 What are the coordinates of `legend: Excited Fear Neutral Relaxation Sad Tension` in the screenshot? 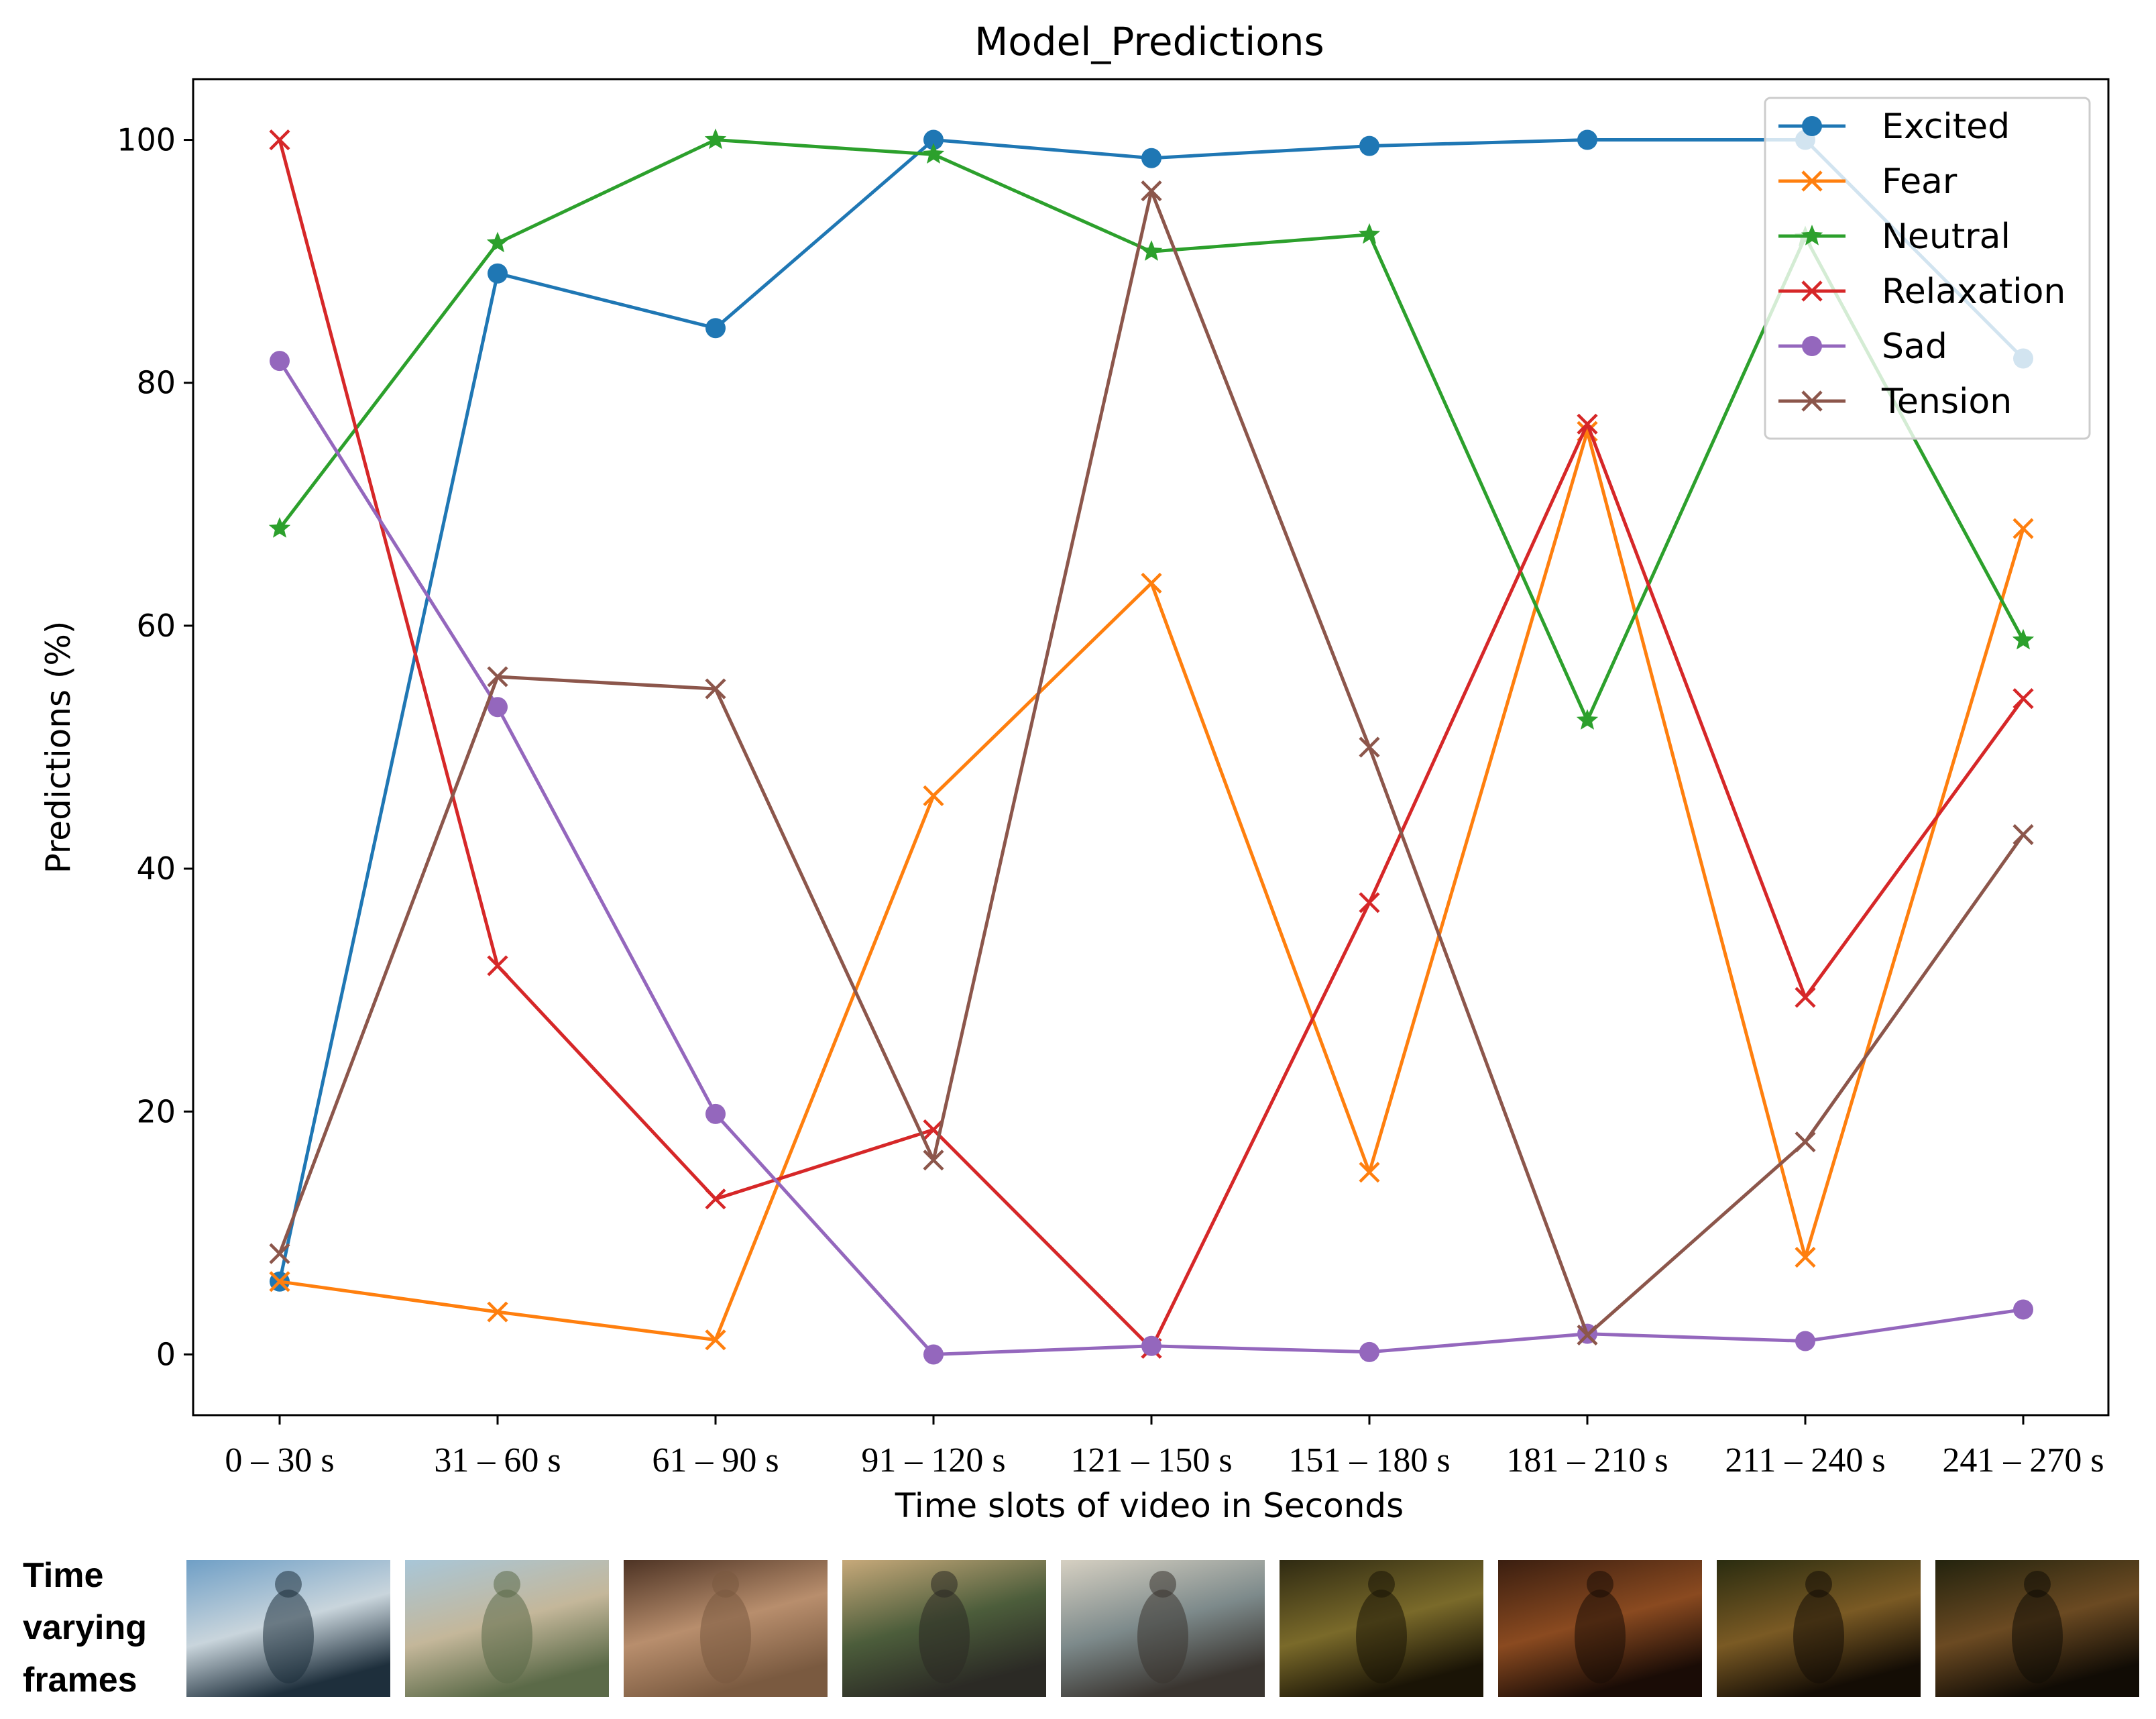 It's located at (1927, 268).